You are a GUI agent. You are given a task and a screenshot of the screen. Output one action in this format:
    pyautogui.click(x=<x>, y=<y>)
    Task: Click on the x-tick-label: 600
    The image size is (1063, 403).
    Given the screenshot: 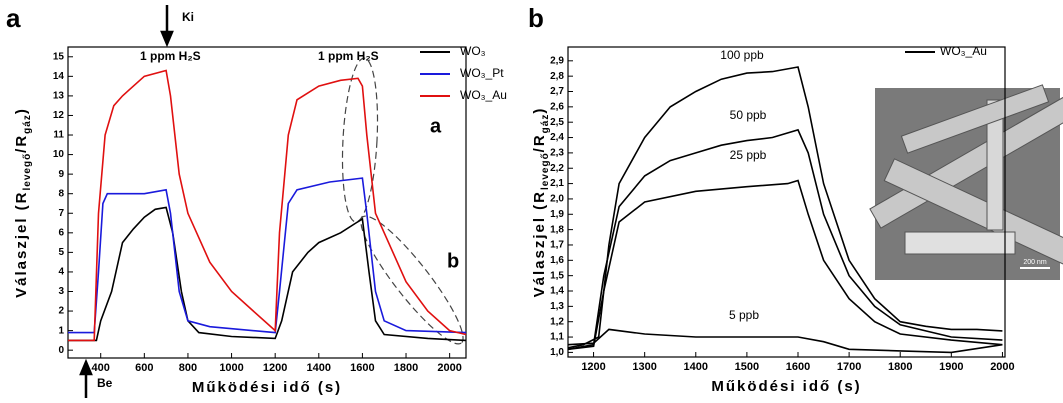 What is the action you would take?
    pyautogui.click(x=144, y=368)
    